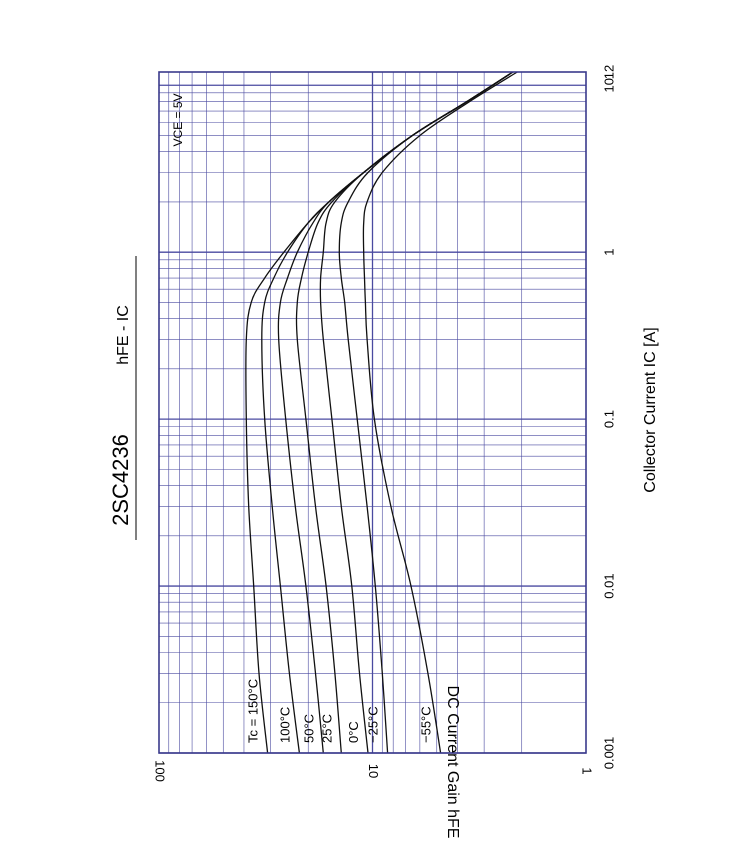 The image size is (744, 860). What do you see at coordinates (650, 409) in the screenshot?
I see `x-axis-title: Collector Current IC [A]` at bounding box center [650, 409].